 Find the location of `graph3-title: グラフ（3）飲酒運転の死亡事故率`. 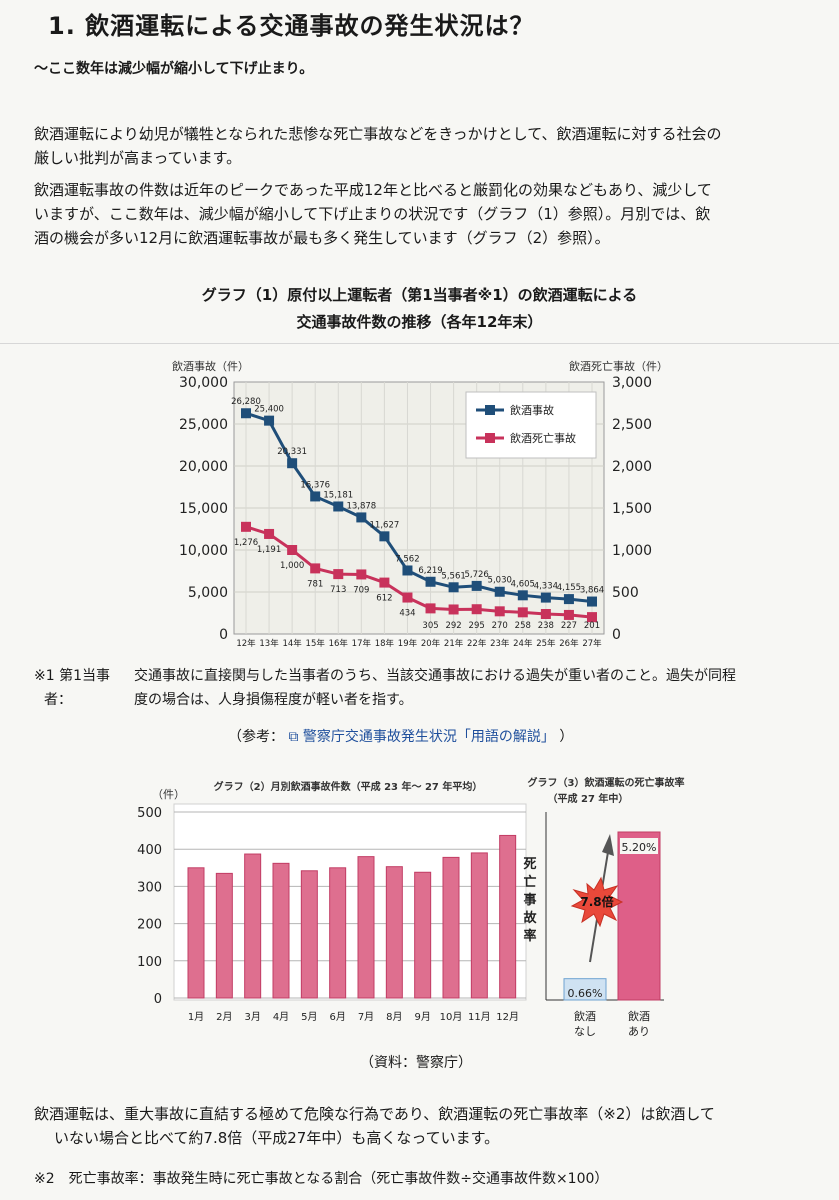

graph3-title: グラフ（3）飲酒運転の死亡事故率 is located at coordinates (606, 782).